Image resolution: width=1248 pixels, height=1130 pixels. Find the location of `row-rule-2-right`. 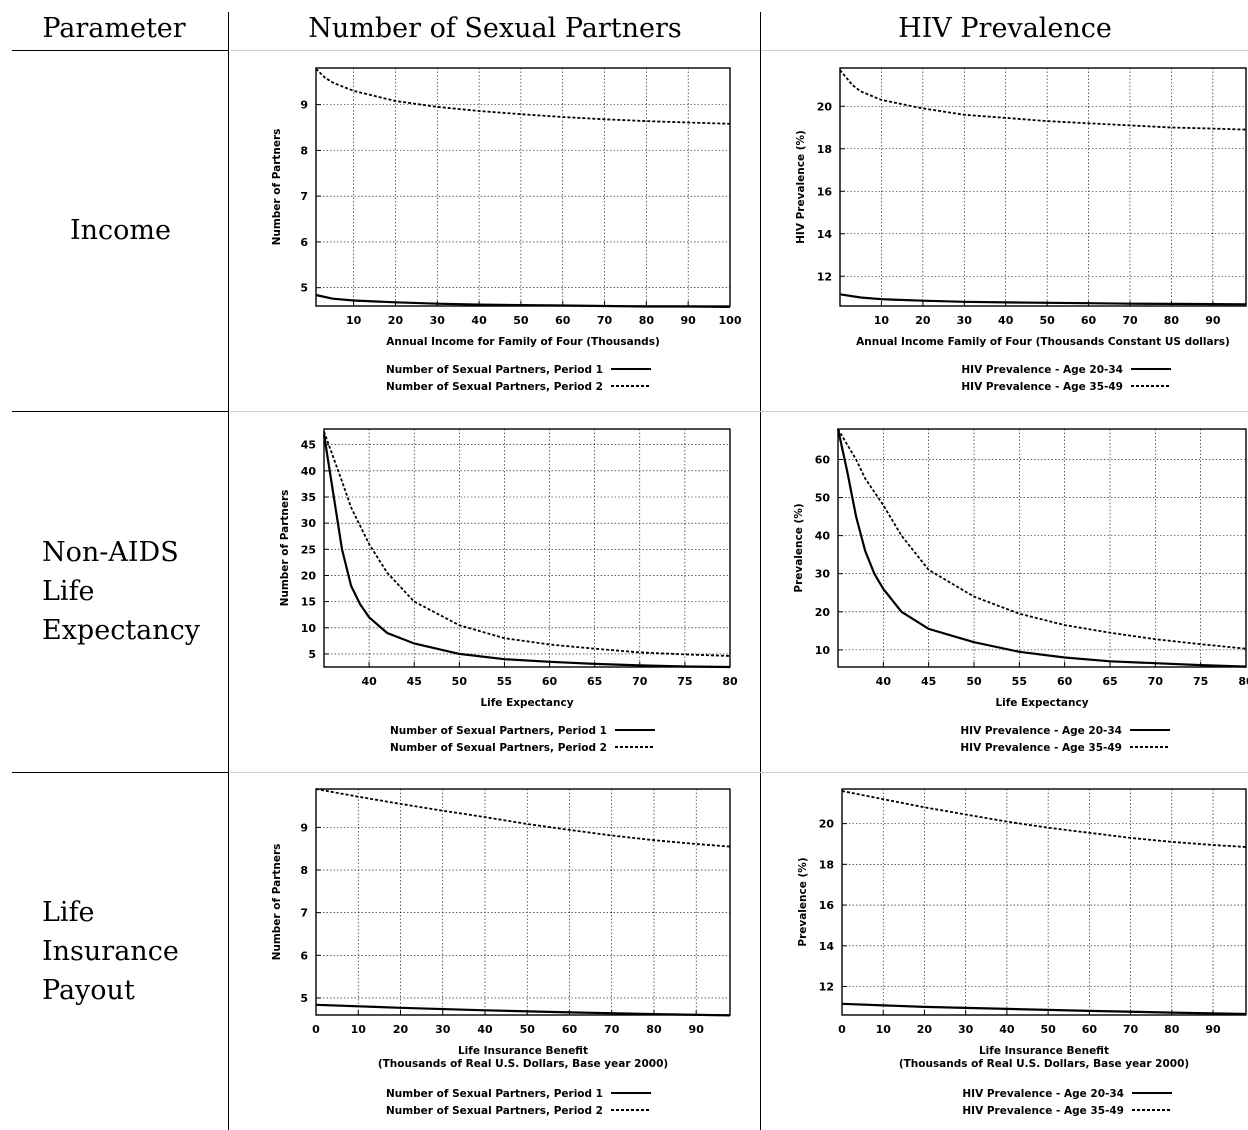

row-rule-2-right is located at coordinates (739, 772).